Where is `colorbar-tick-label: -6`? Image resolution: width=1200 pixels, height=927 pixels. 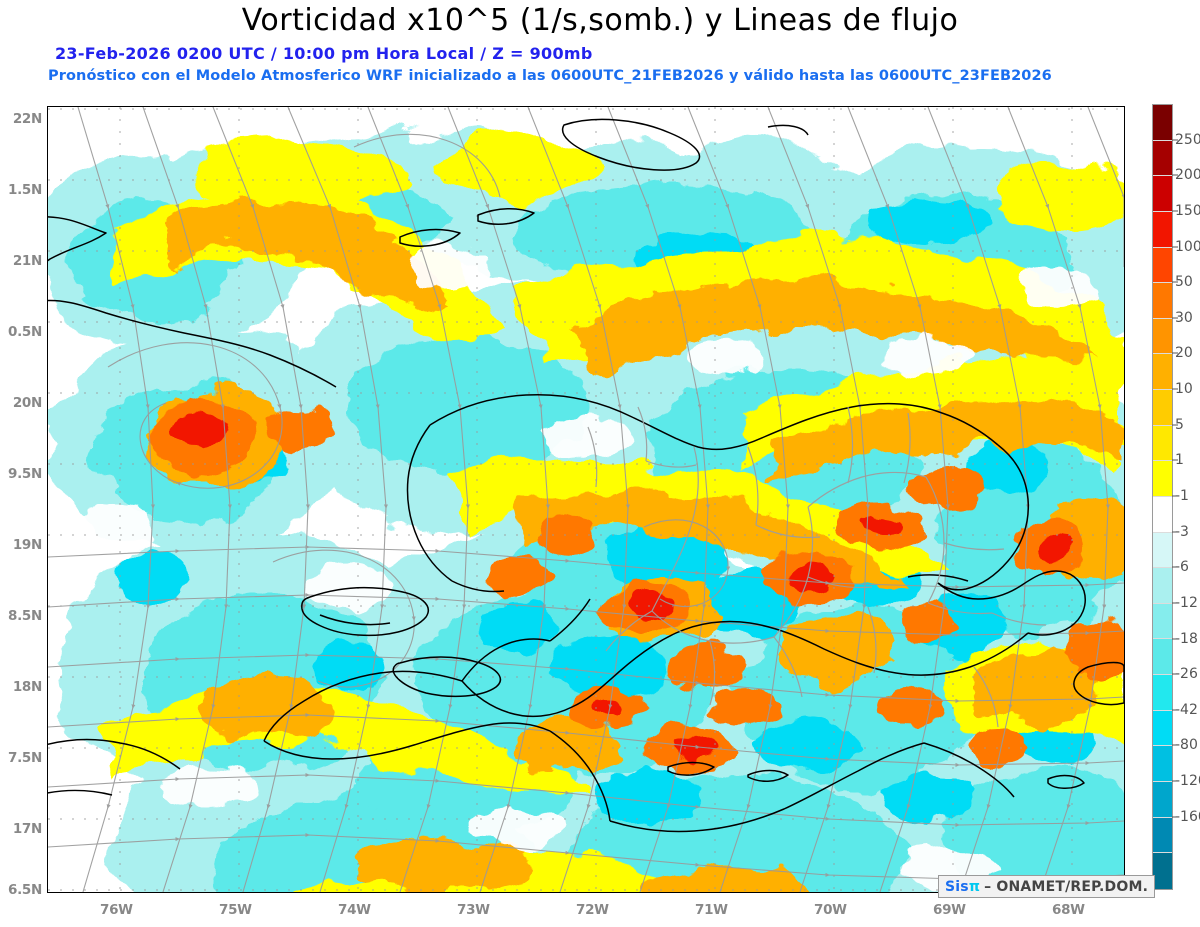
colorbar-tick-label: -6 is located at coordinates (1182, 567).